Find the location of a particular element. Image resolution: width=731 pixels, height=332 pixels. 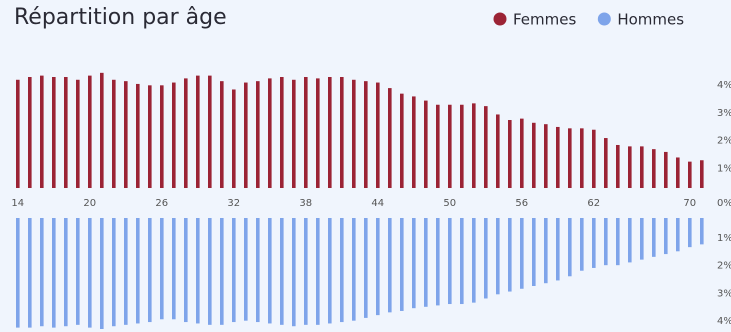

y-tick-label: 2% is located at coordinates (724, 141).